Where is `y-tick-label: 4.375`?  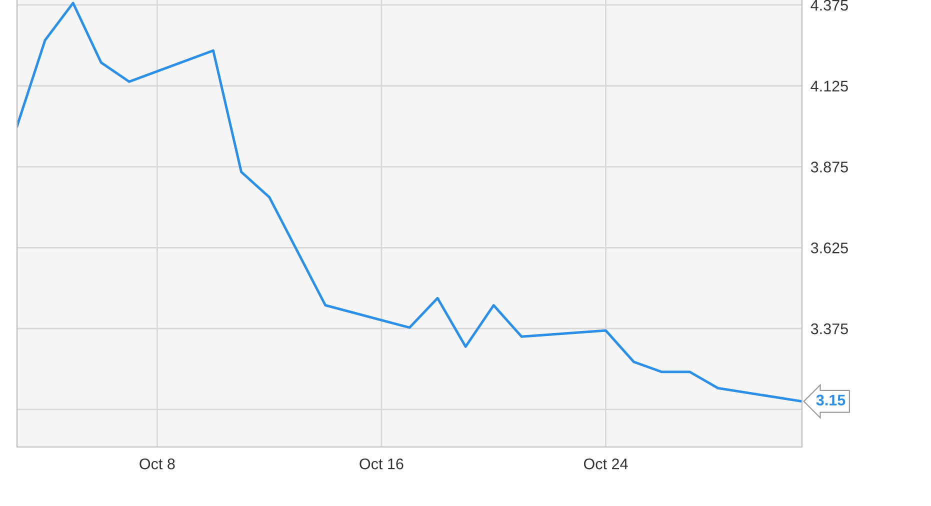
y-tick-label: 4.375 is located at coordinates (829, 5).